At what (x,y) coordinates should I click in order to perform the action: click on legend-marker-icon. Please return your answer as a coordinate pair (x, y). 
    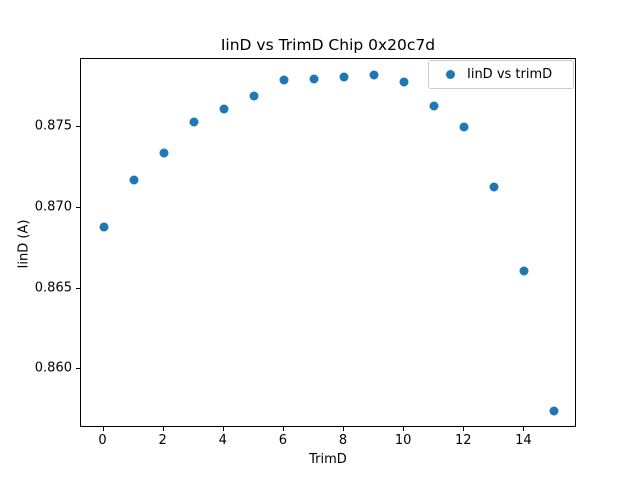
    Looking at the image, I should click on (450, 74).